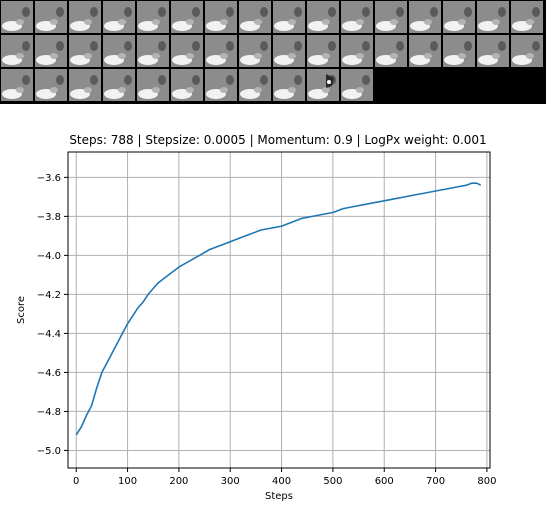 This screenshot has height=512, width=546. What do you see at coordinates (21, 310) in the screenshot?
I see `y-axis-label: Score` at bounding box center [21, 310].